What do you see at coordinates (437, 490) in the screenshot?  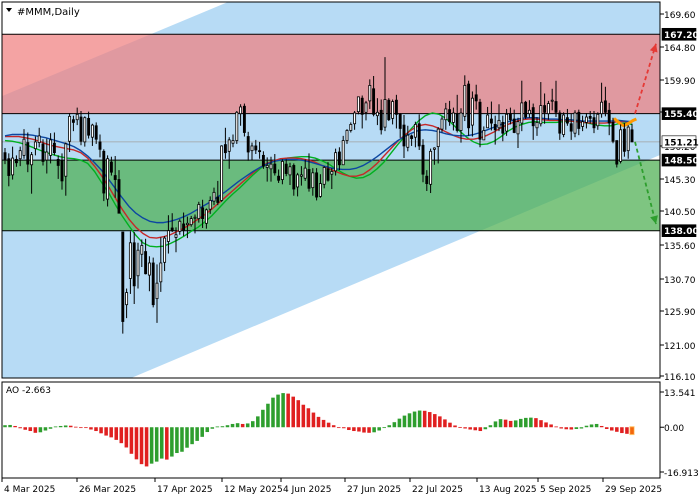 I see `x-tick-label: 22 Jul 2025` at bounding box center [437, 490].